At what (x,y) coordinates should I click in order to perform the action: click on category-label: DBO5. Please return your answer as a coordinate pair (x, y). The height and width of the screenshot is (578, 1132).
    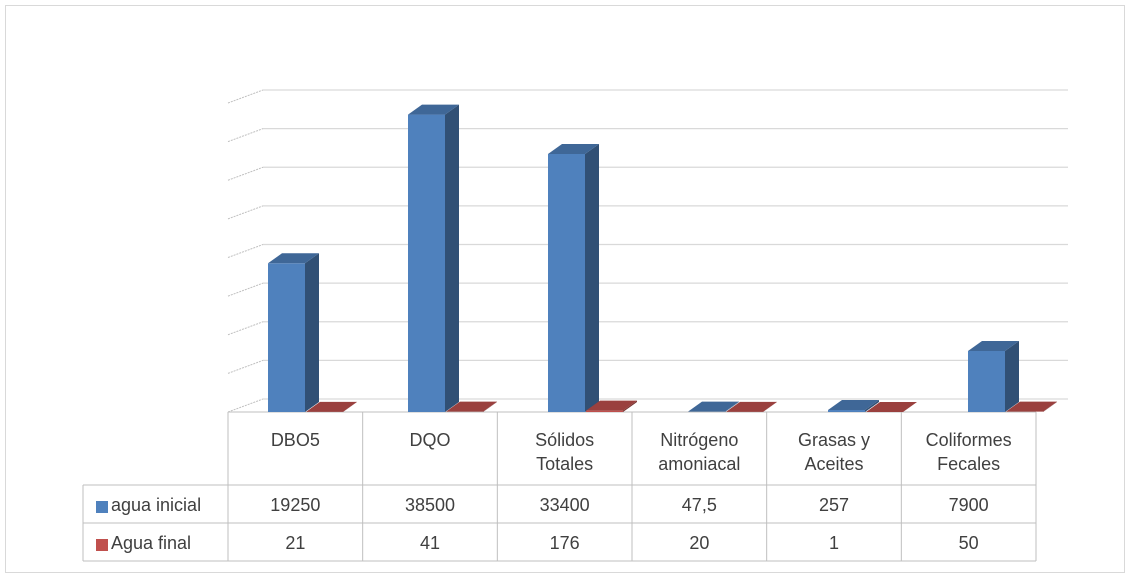
    Looking at the image, I should click on (295, 440).